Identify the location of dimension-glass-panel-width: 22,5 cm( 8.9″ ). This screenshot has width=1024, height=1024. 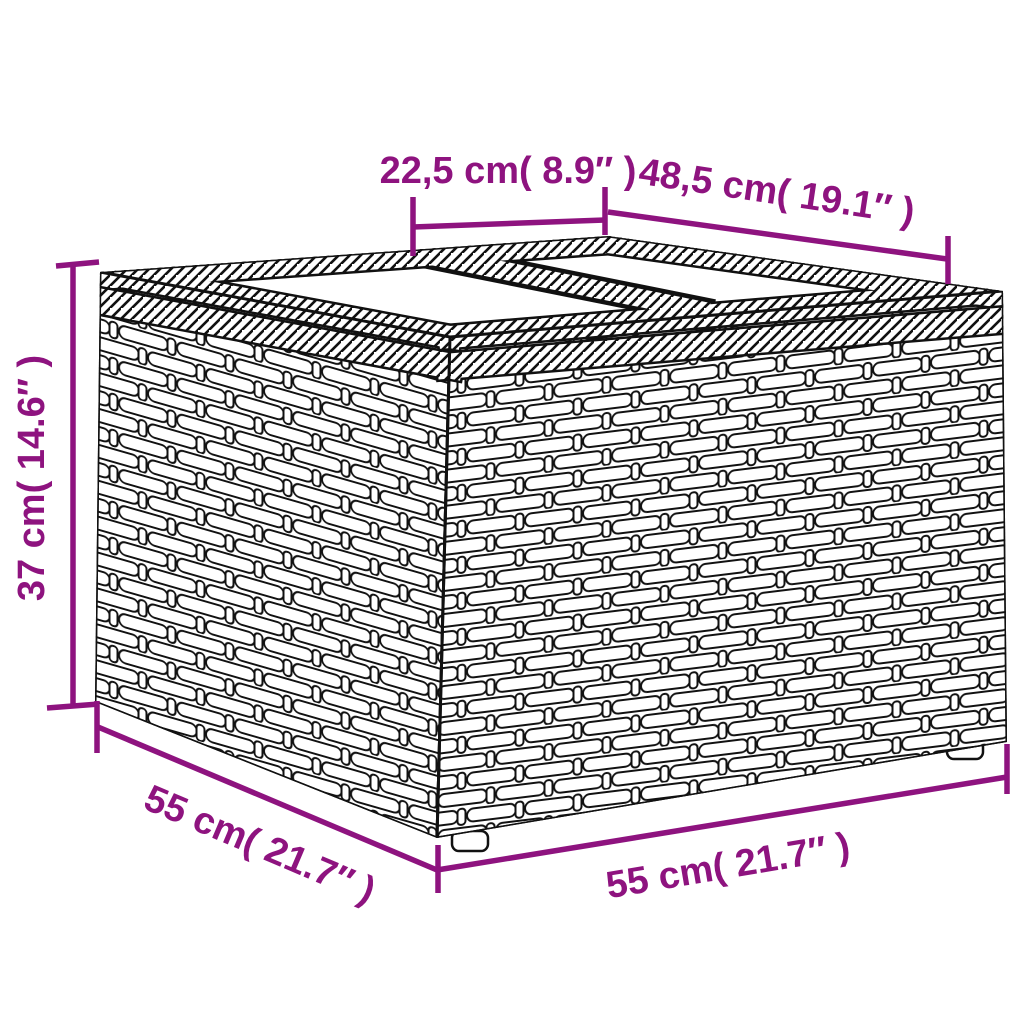
(508, 203).